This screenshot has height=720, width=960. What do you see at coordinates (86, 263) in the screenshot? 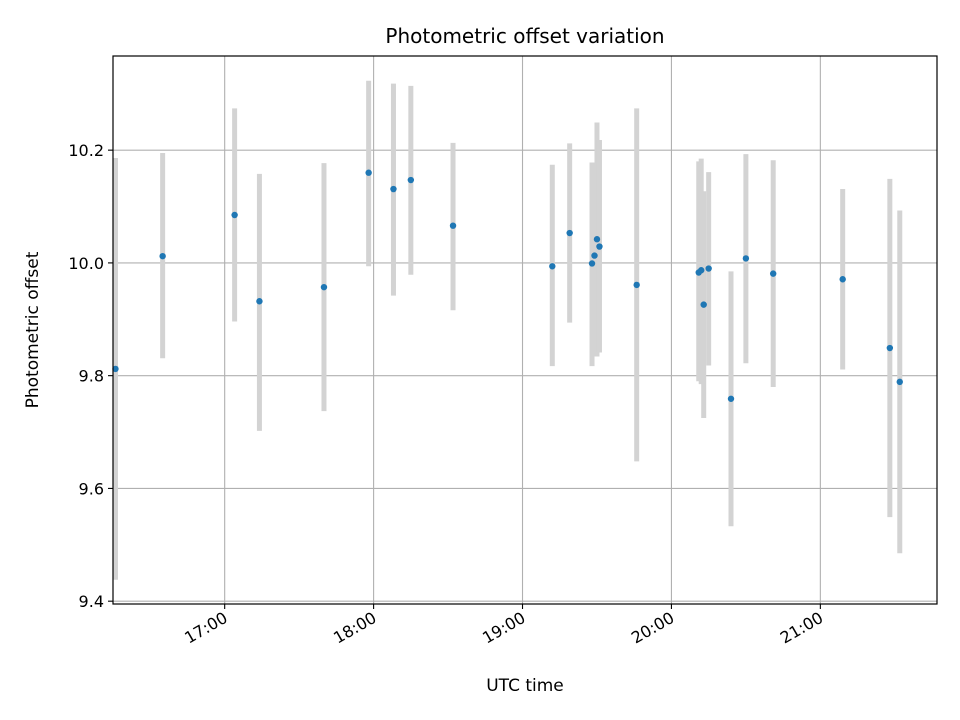
I see `y-tick-label: 10.0` at bounding box center [86, 263].